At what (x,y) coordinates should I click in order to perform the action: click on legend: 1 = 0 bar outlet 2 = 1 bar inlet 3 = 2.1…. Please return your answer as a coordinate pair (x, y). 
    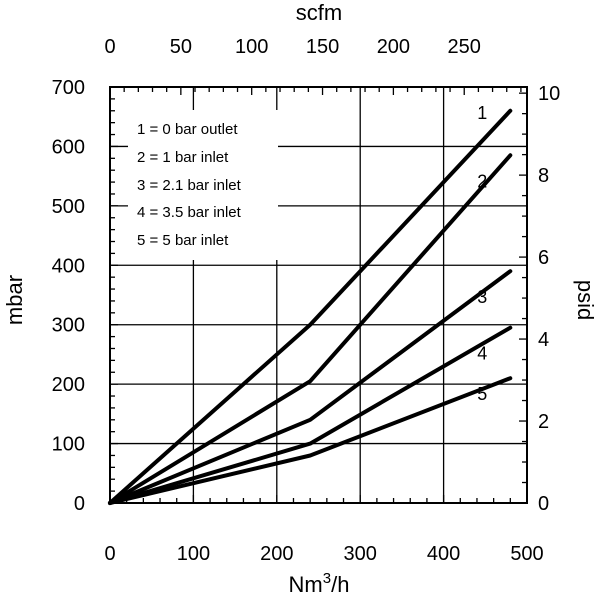
    Looking at the image, I should click on (203, 185).